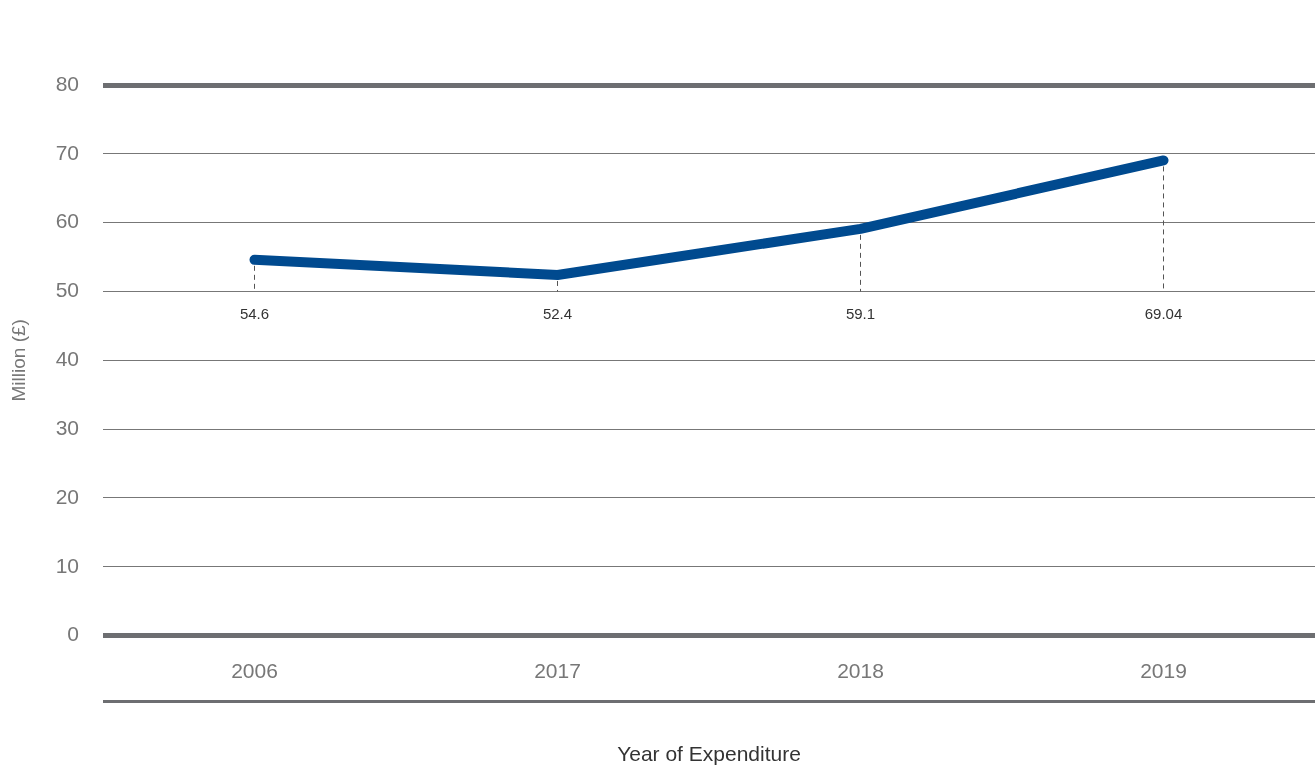 This screenshot has height=780, width=1315. Describe the element at coordinates (67, 496) in the screenshot. I see `y-tick-label: 20` at that location.